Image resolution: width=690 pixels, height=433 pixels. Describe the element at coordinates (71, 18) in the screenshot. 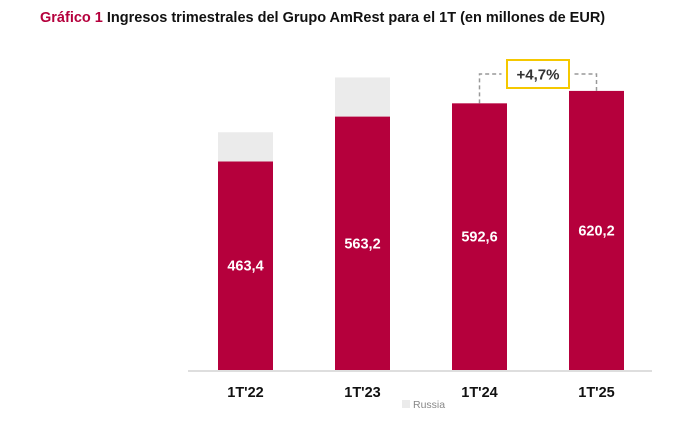

I see `chart-title-prefix: Gráfico 1` at that location.